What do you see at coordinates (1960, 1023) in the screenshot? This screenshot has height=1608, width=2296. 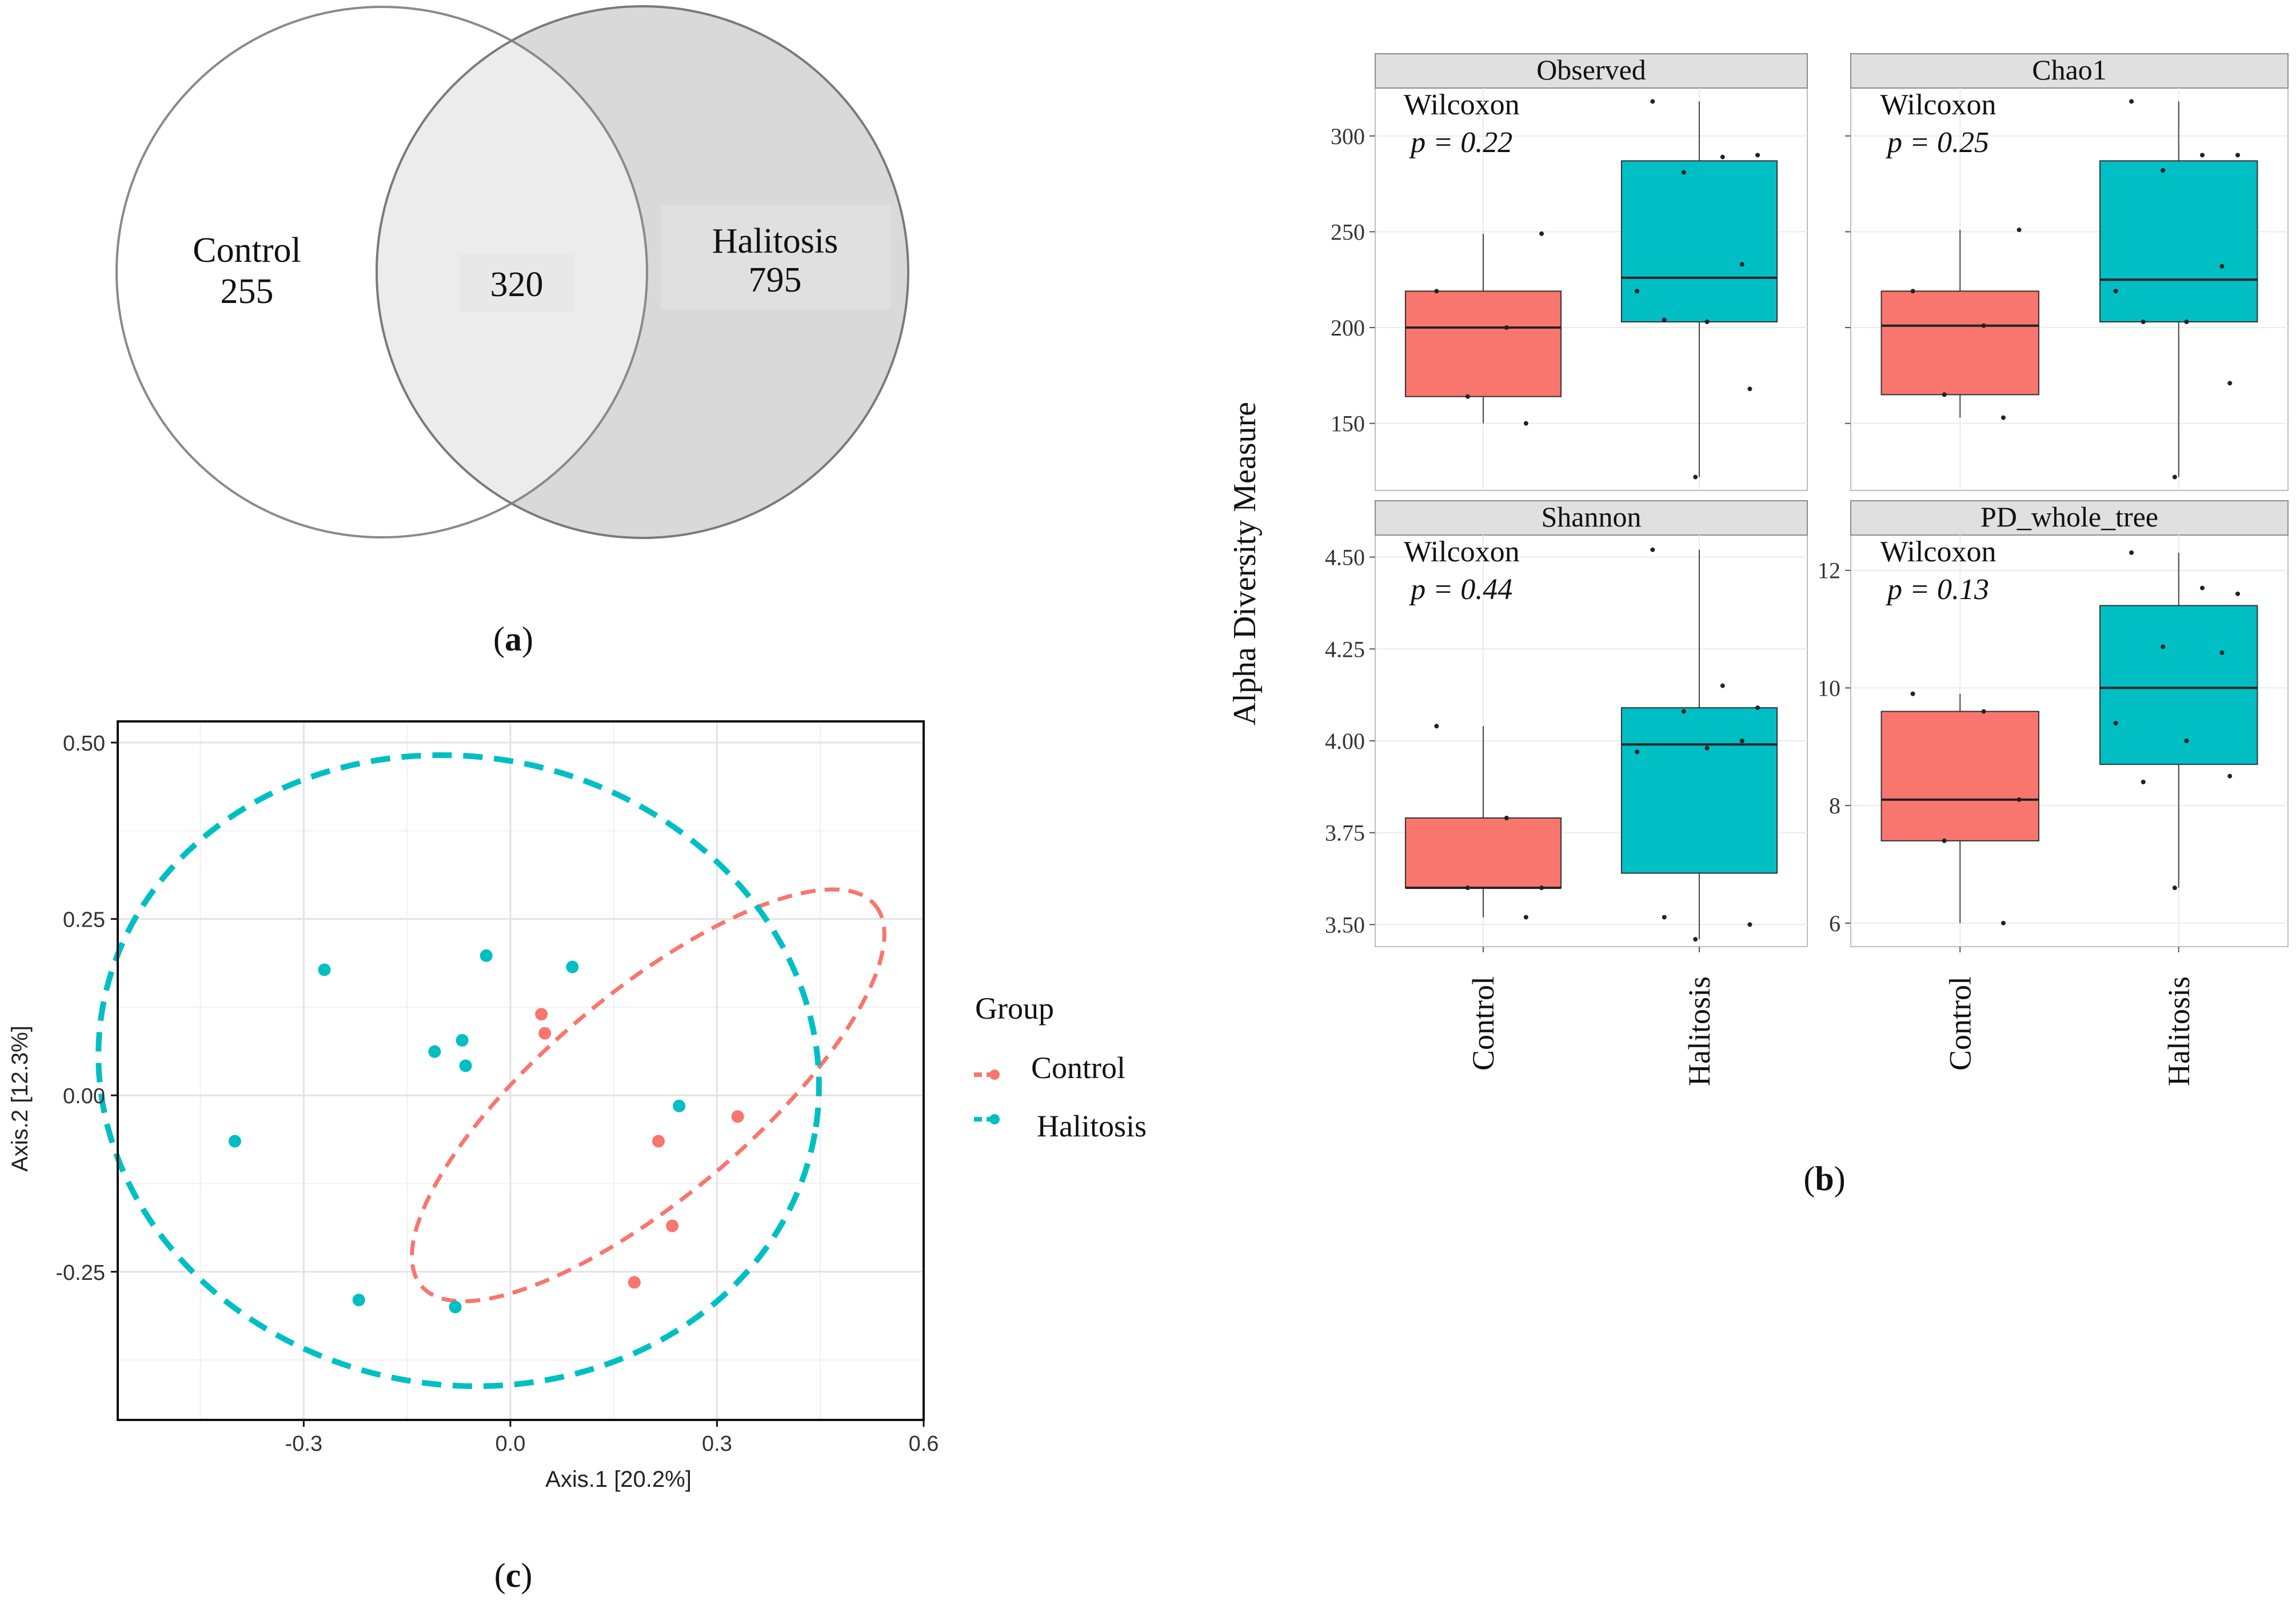 I see `x-tick-label: Control` at bounding box center [1960, 1023].